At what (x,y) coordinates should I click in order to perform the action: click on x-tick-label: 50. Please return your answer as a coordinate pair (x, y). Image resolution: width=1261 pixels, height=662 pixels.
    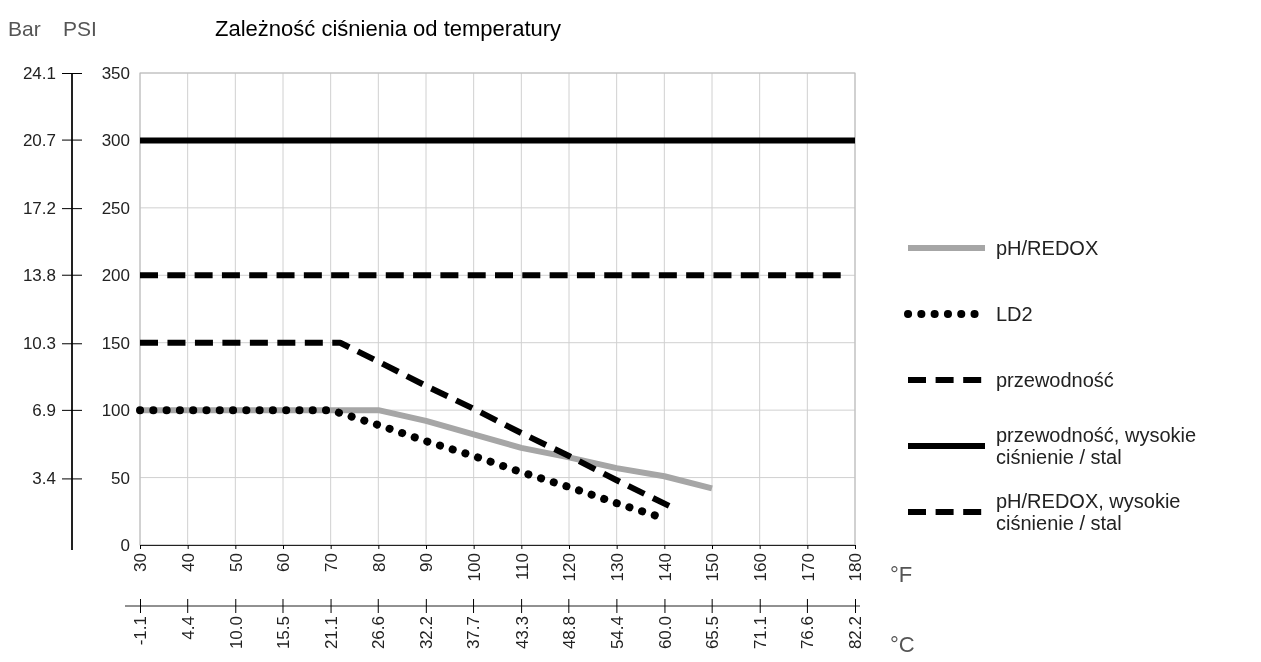
    Looking at the image, I should click on (236, 562).